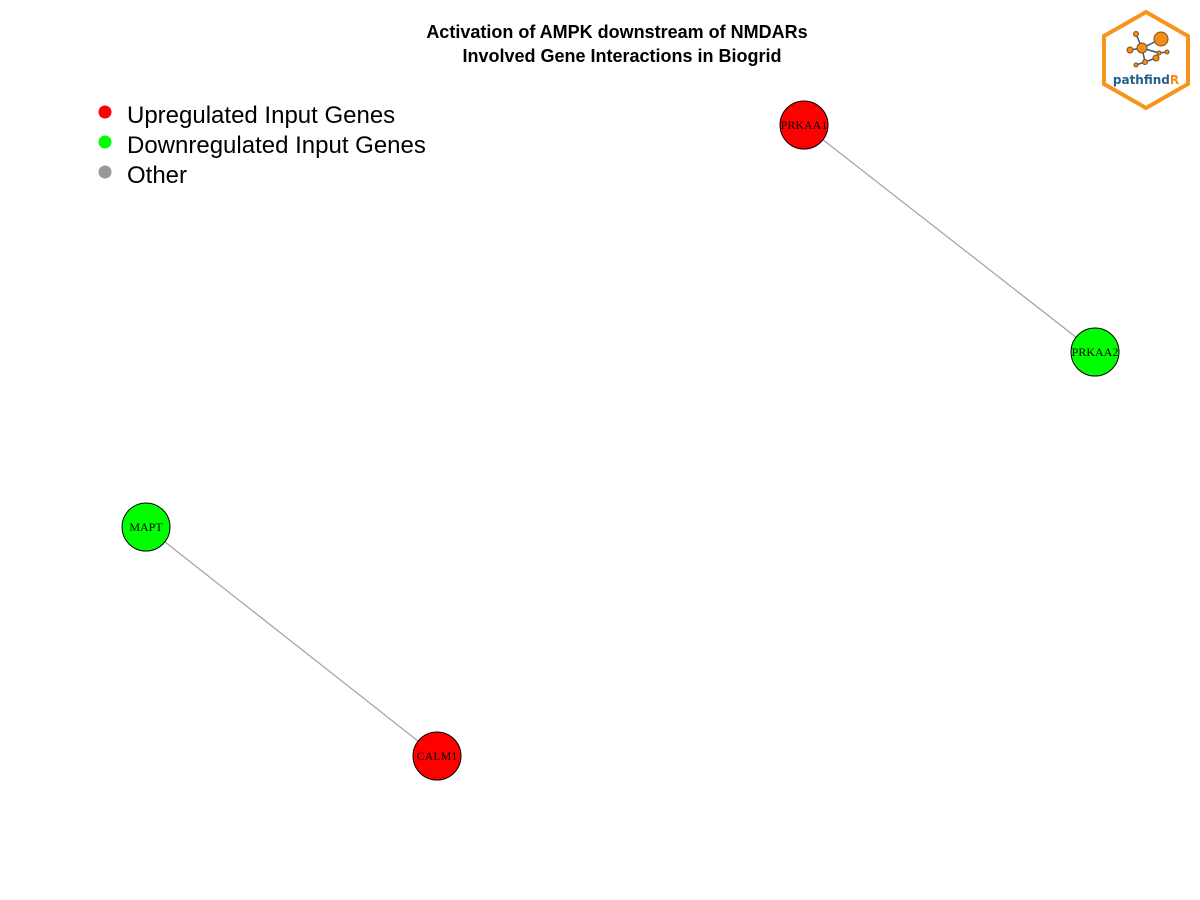  I want to click on legend-label-other: Other, so click(157, 175).